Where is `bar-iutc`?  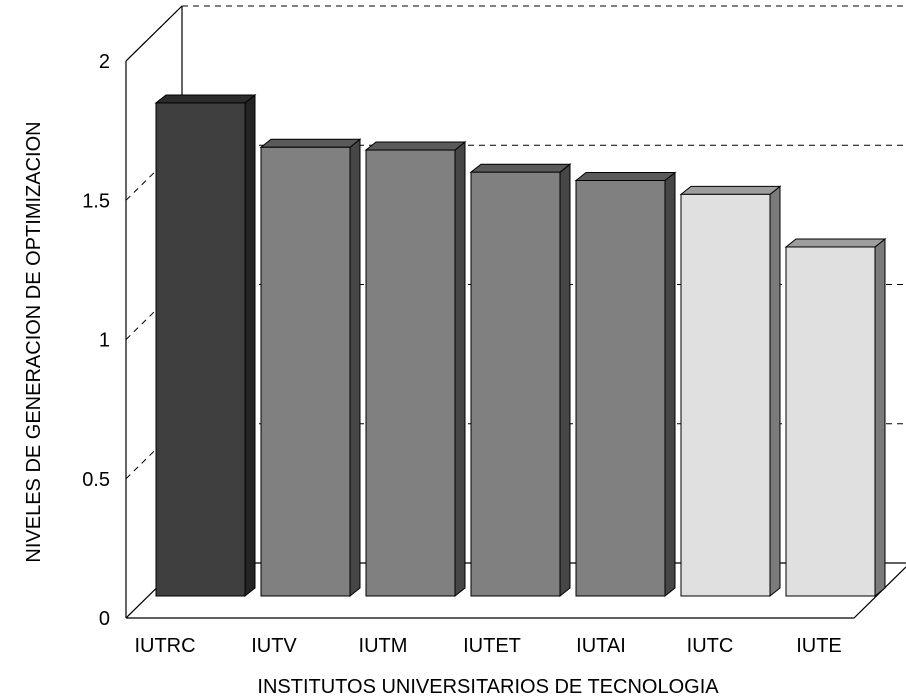 bar-iutc is located at coordinates (730, 391).